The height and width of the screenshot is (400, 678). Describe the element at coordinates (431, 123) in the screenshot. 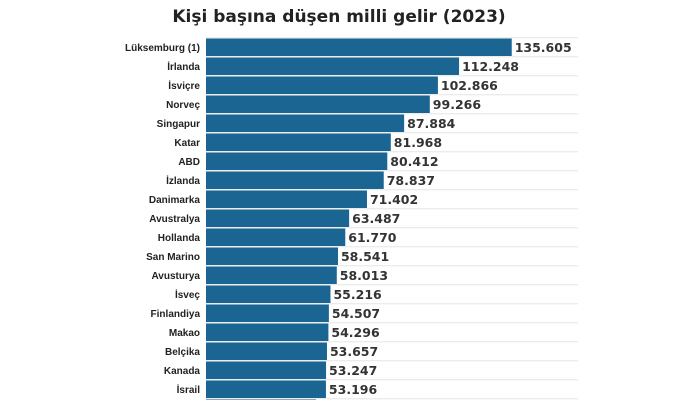

I see `value-label: 87.884` at that location.